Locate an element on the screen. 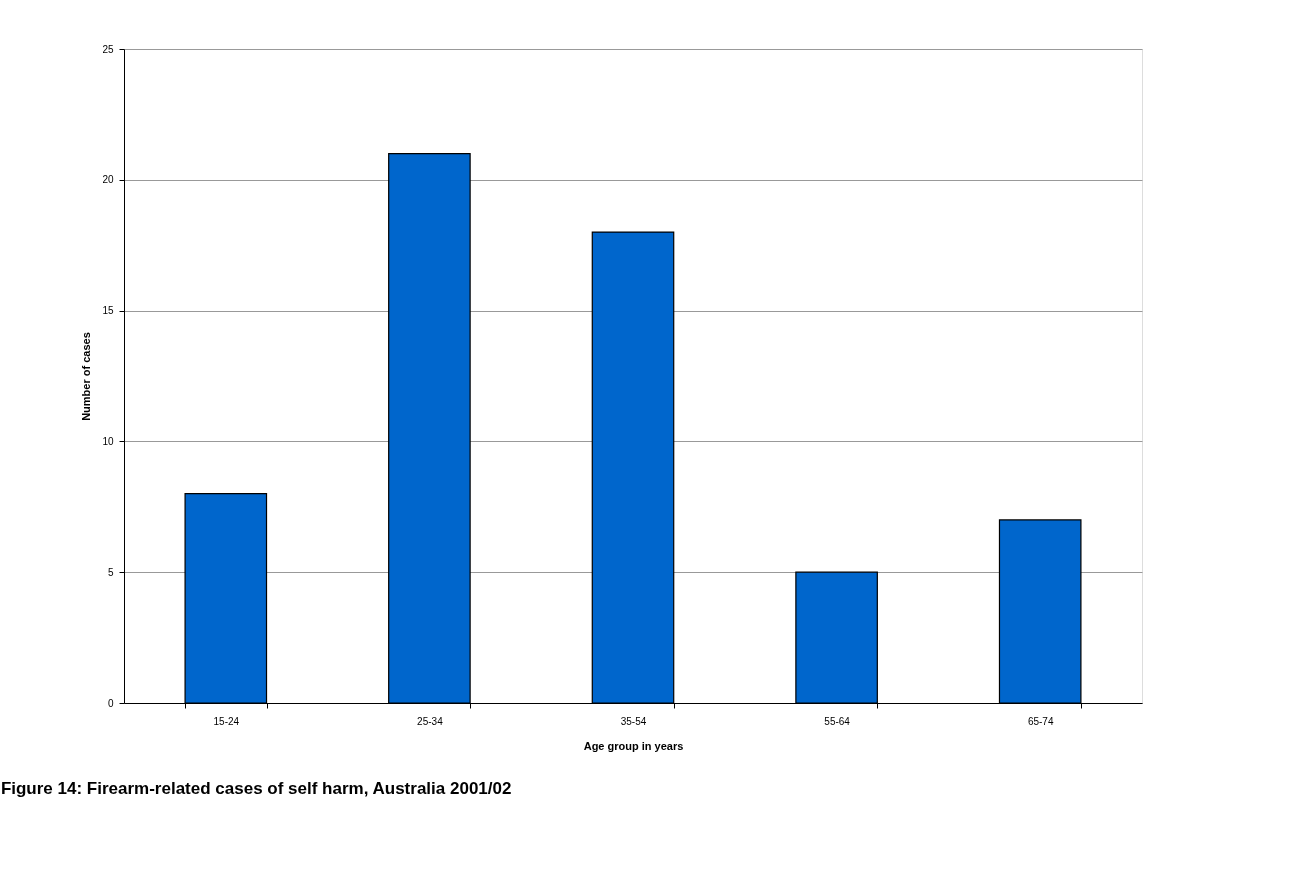 The width and height of the screenshot is (1295, 892). x-tick-label: 25-34 is located at coordinates (430, 721).